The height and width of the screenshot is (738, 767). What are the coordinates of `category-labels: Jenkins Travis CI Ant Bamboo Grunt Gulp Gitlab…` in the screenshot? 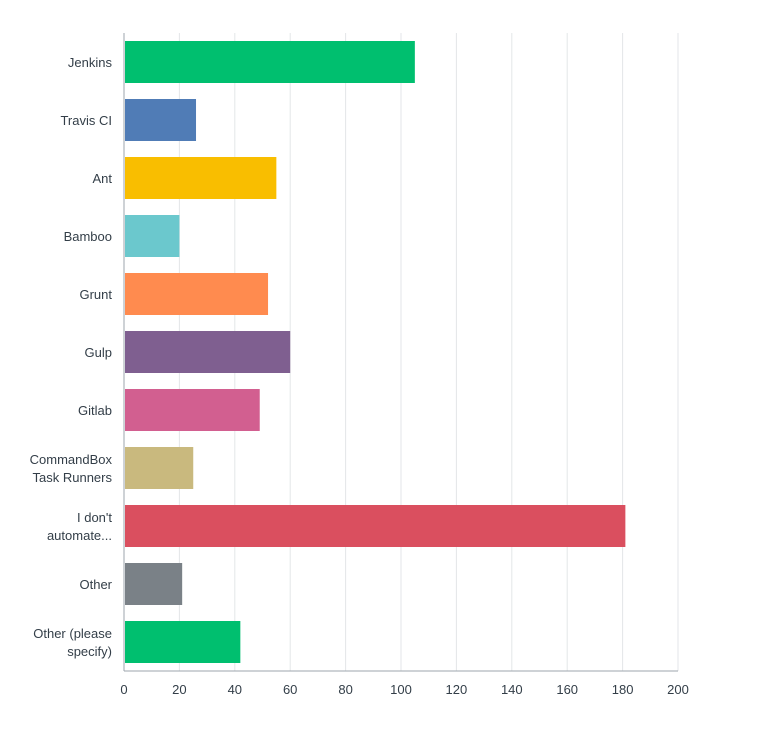 It's located at (71, 357).